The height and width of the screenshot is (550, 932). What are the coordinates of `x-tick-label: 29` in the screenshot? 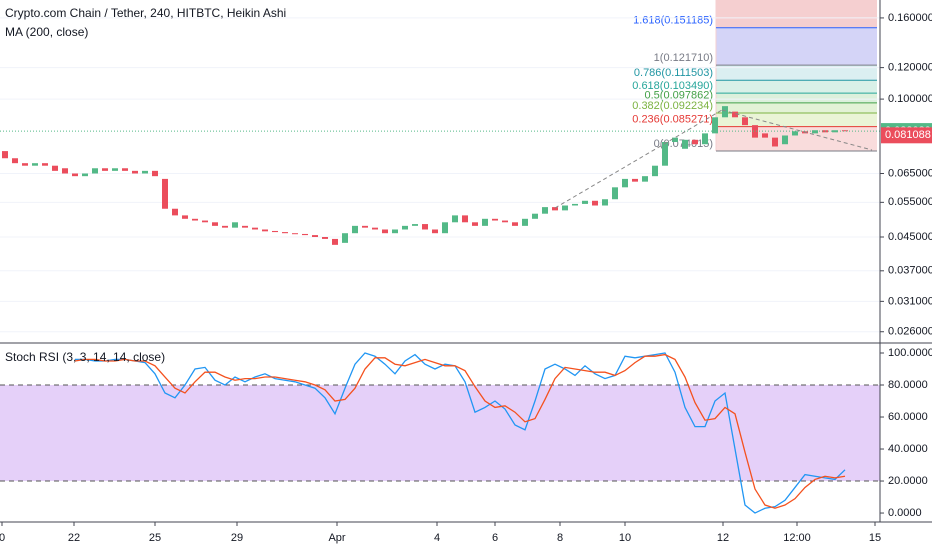 It's located at (237, 538).